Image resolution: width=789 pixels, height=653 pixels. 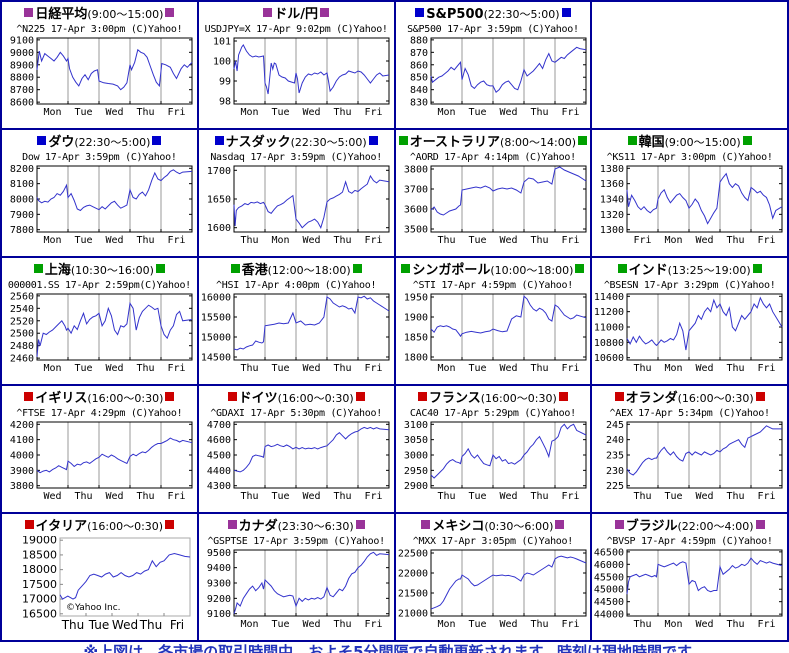 What do you see at coordinates (415, 486) in the screenshot?
I see `y-axis-tick-label: 2900` at bounding box center [415, 486].